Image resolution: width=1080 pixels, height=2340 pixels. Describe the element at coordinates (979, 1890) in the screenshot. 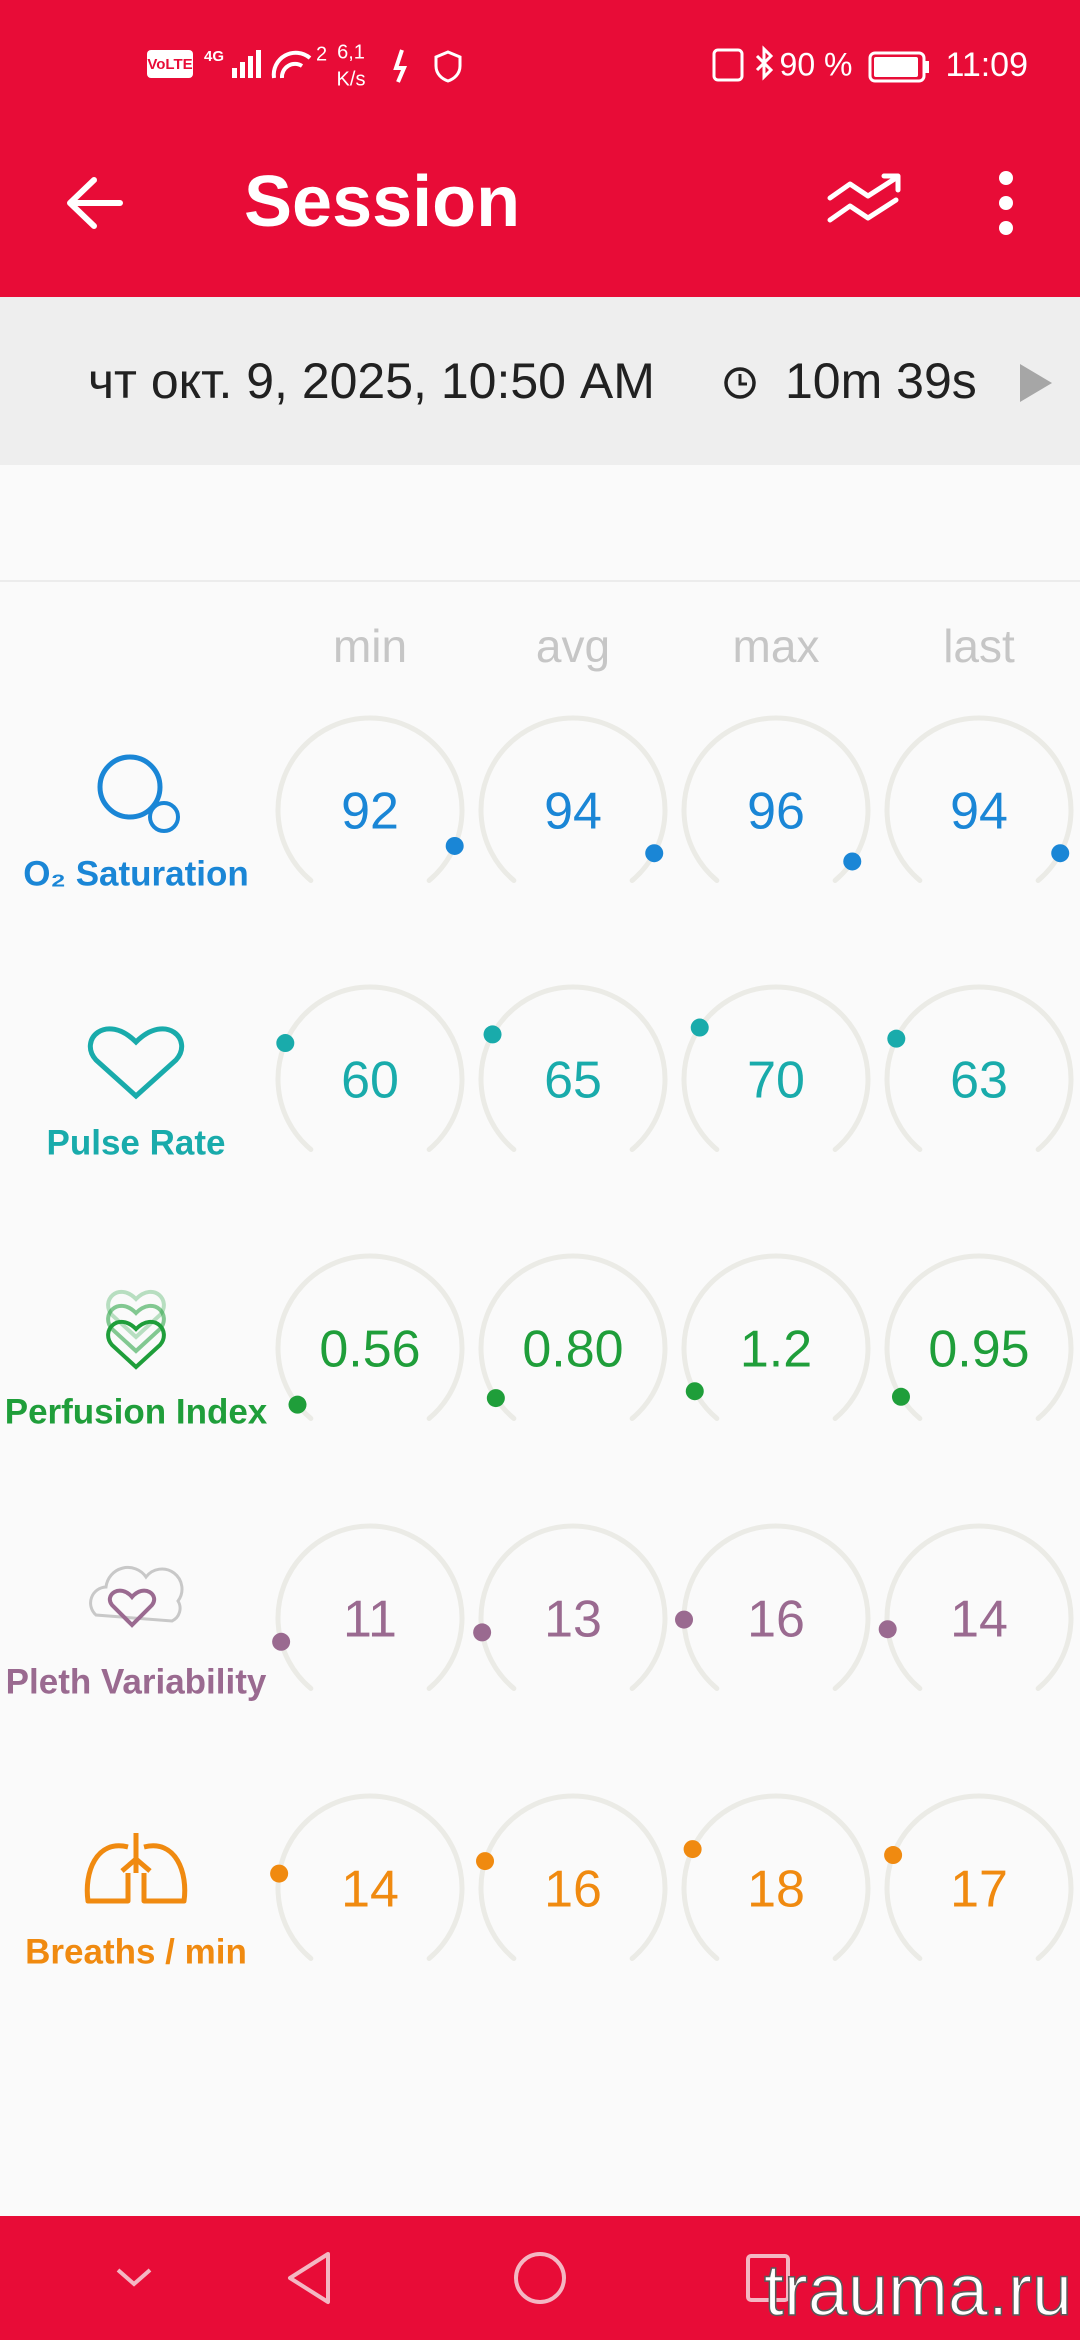

I see `metric-value: 17` at that location.